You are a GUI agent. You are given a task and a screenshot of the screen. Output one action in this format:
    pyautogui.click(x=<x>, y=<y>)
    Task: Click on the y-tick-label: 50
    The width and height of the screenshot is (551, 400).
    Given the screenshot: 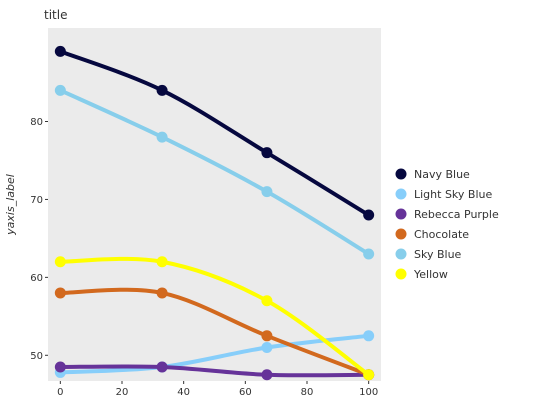 What is the action you would take?
    pyautogui.click(x=36, y=356)
    